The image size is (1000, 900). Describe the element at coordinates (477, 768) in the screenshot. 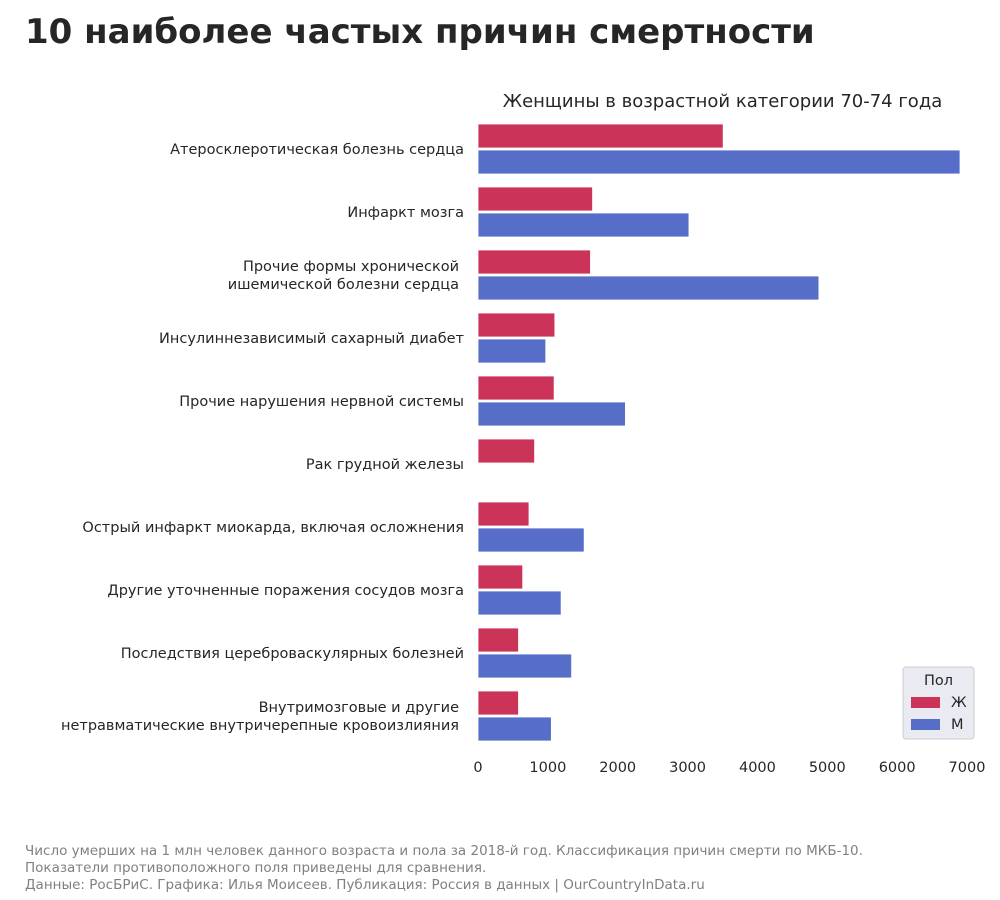

I see `x-tick-label: 0` at that location.